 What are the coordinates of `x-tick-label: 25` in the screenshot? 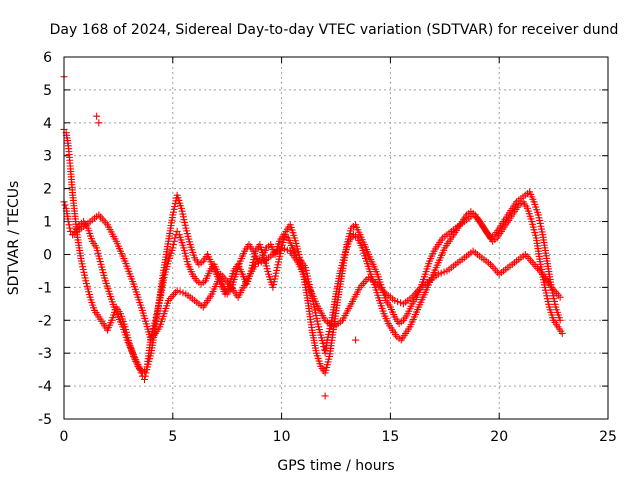 It's located at (608, 437).